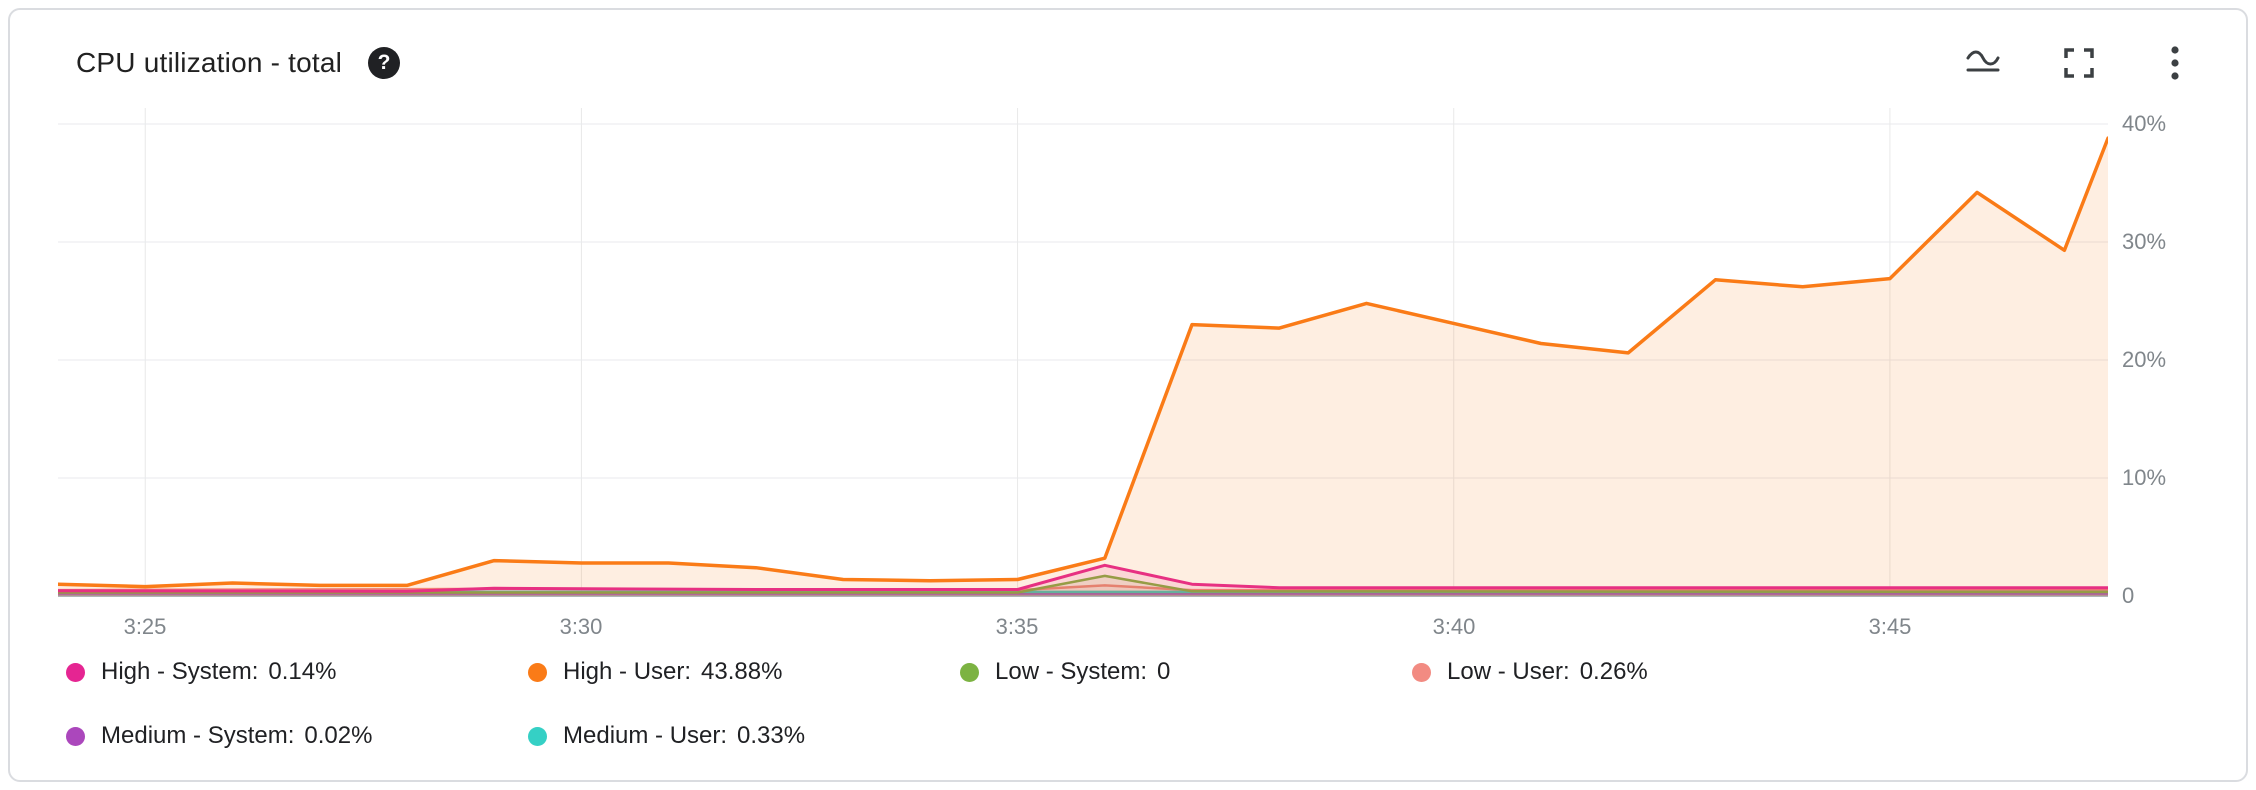  What do you see at coordinates (1613, 671) in the screenshot?
I see `legend-value: 0.26%` at bounding box center [1613, 671].